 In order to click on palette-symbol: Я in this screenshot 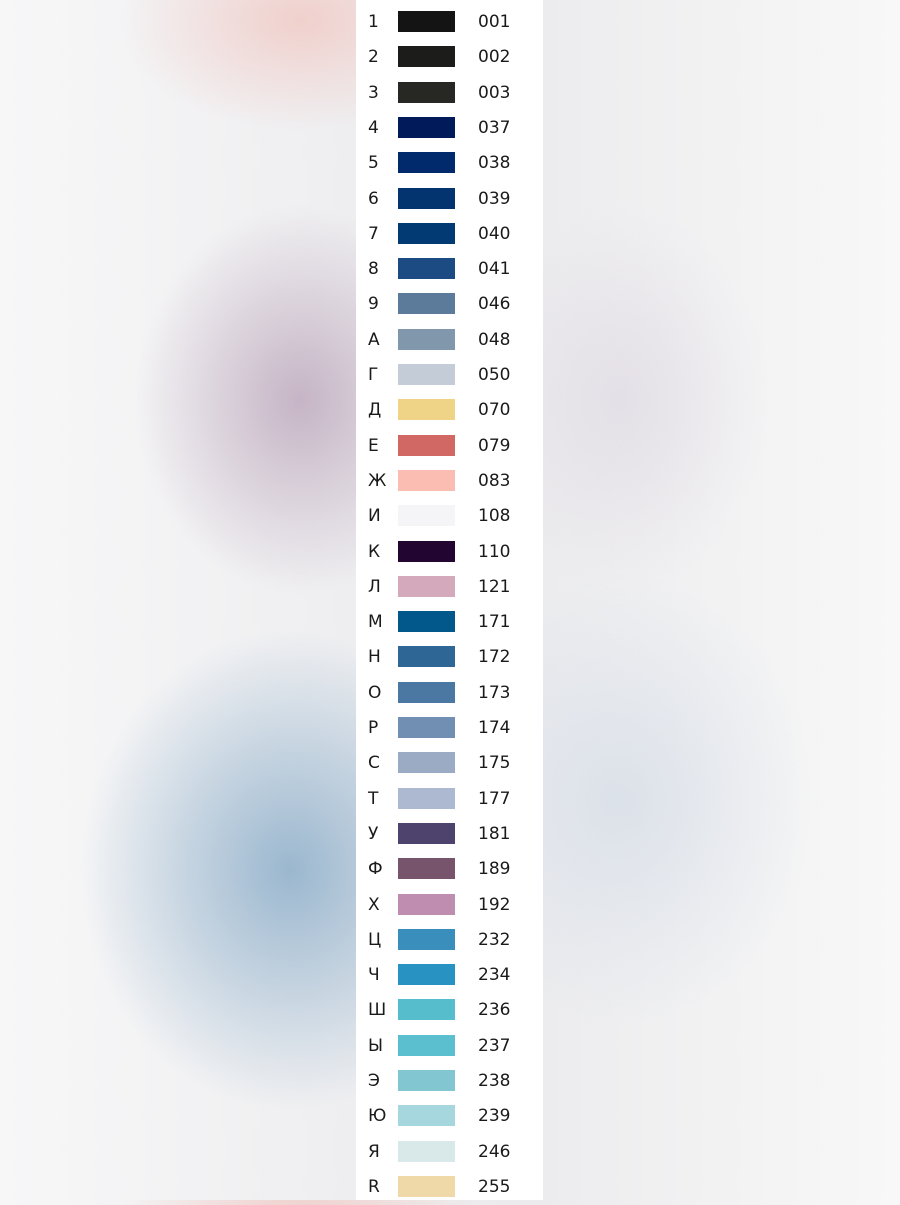, I will do `click(374, 1151)`.